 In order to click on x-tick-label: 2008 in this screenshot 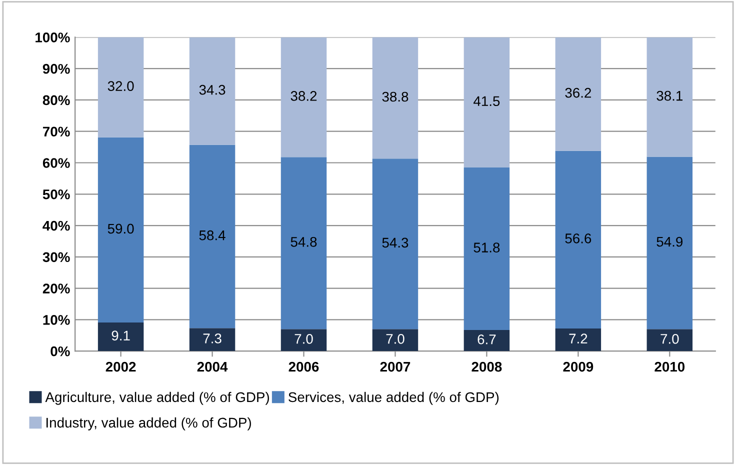, I will do `click(487, 367)`.